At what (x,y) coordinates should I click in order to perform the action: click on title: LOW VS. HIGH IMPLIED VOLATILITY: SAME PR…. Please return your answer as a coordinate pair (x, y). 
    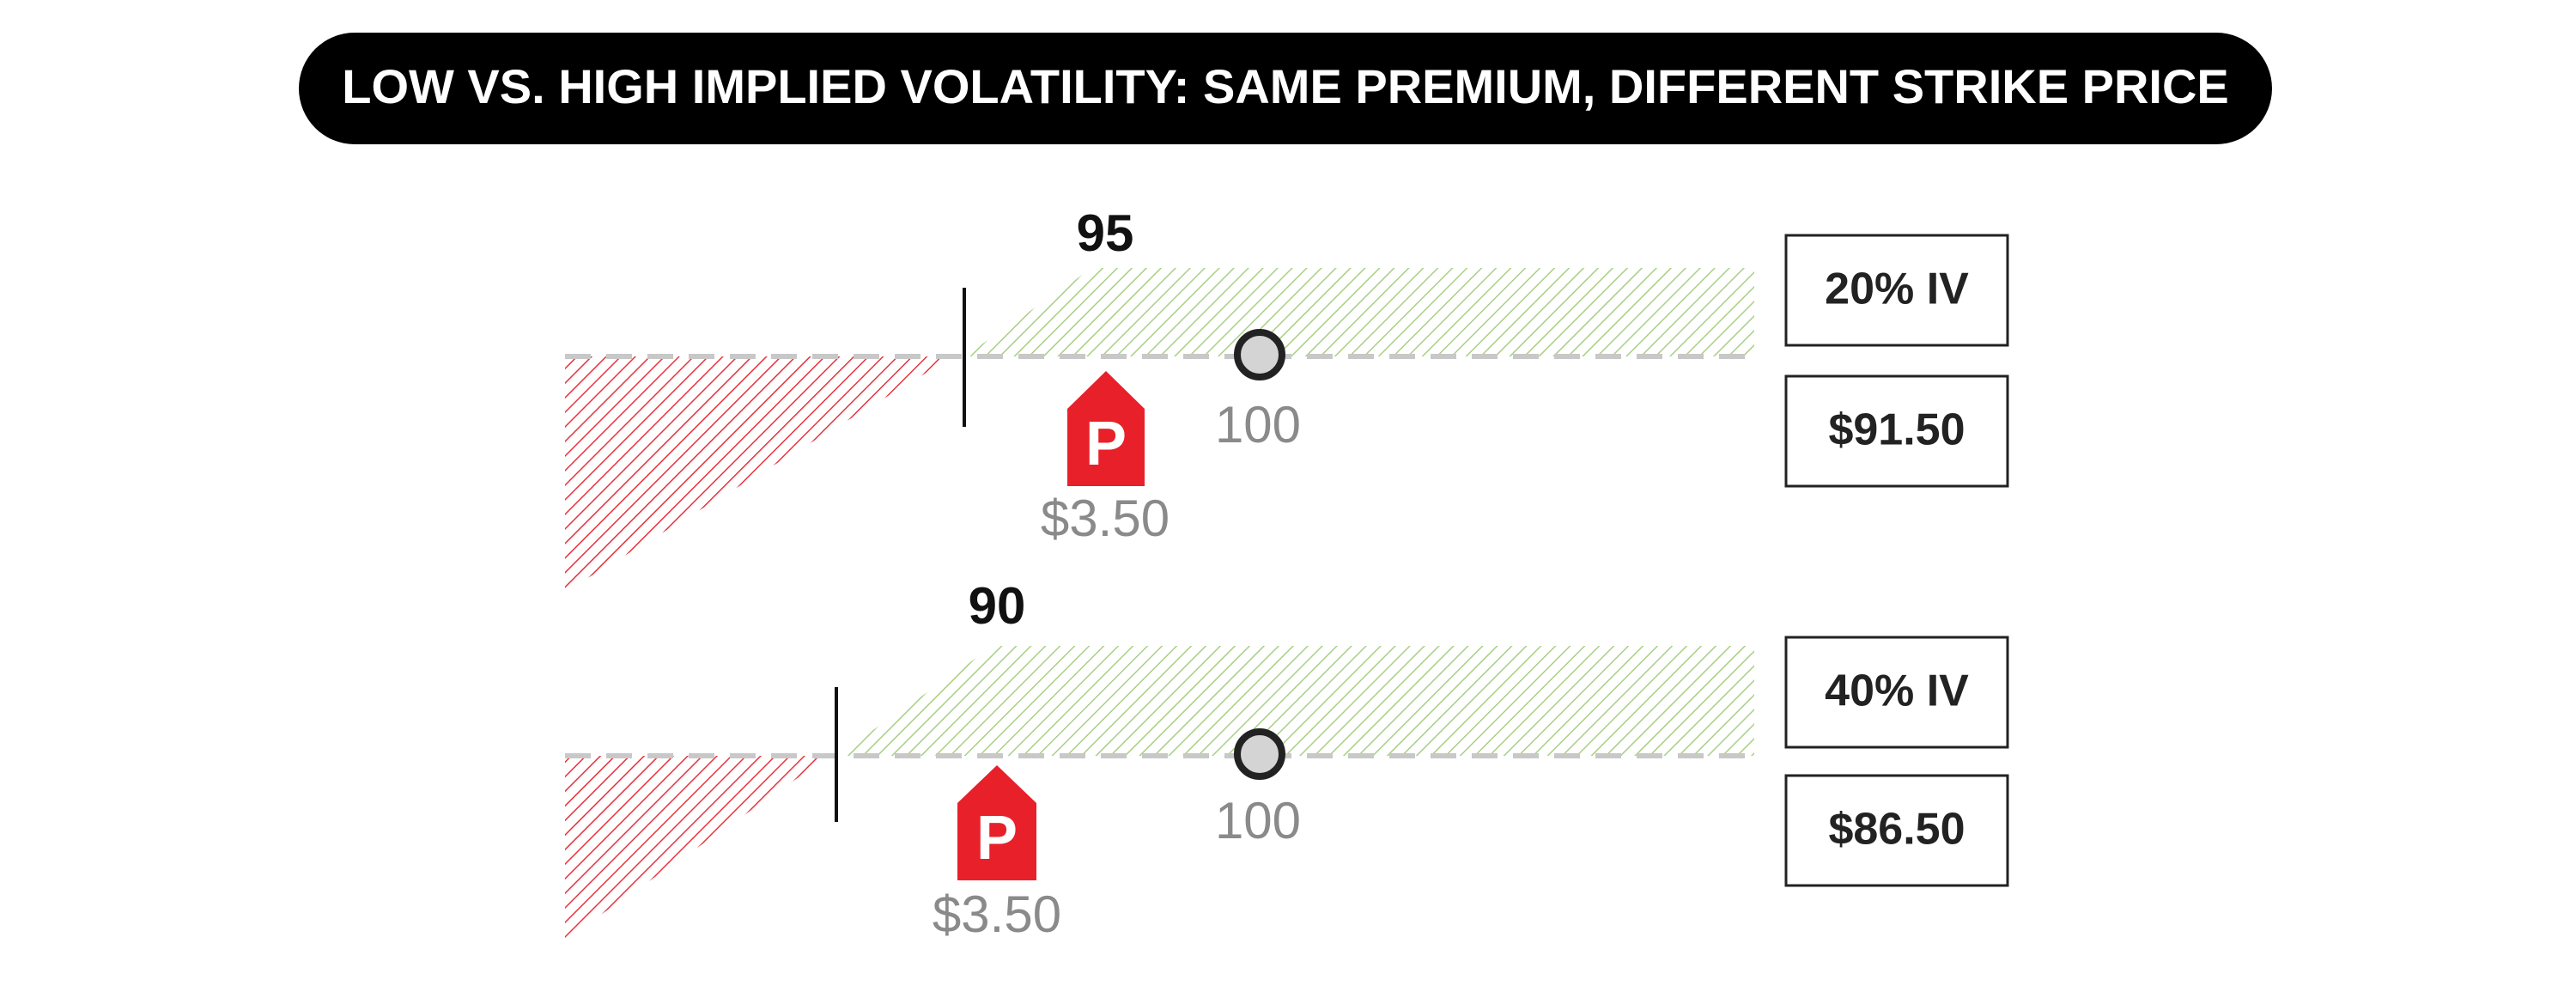
    Looking at the image, I should click on (1286, 86).